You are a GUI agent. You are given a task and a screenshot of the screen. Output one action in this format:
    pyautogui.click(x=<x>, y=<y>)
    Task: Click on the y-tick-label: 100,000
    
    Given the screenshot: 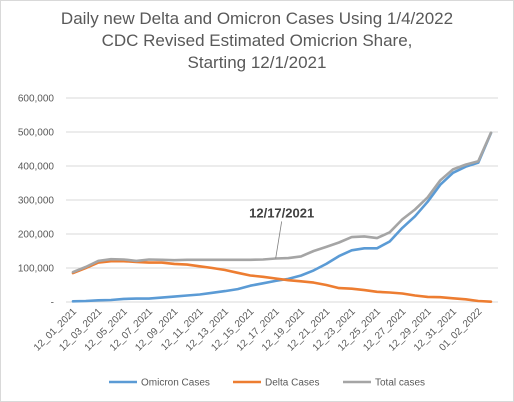 What is the action you would take?
    pyautogui.click(x=36, y=269)
    